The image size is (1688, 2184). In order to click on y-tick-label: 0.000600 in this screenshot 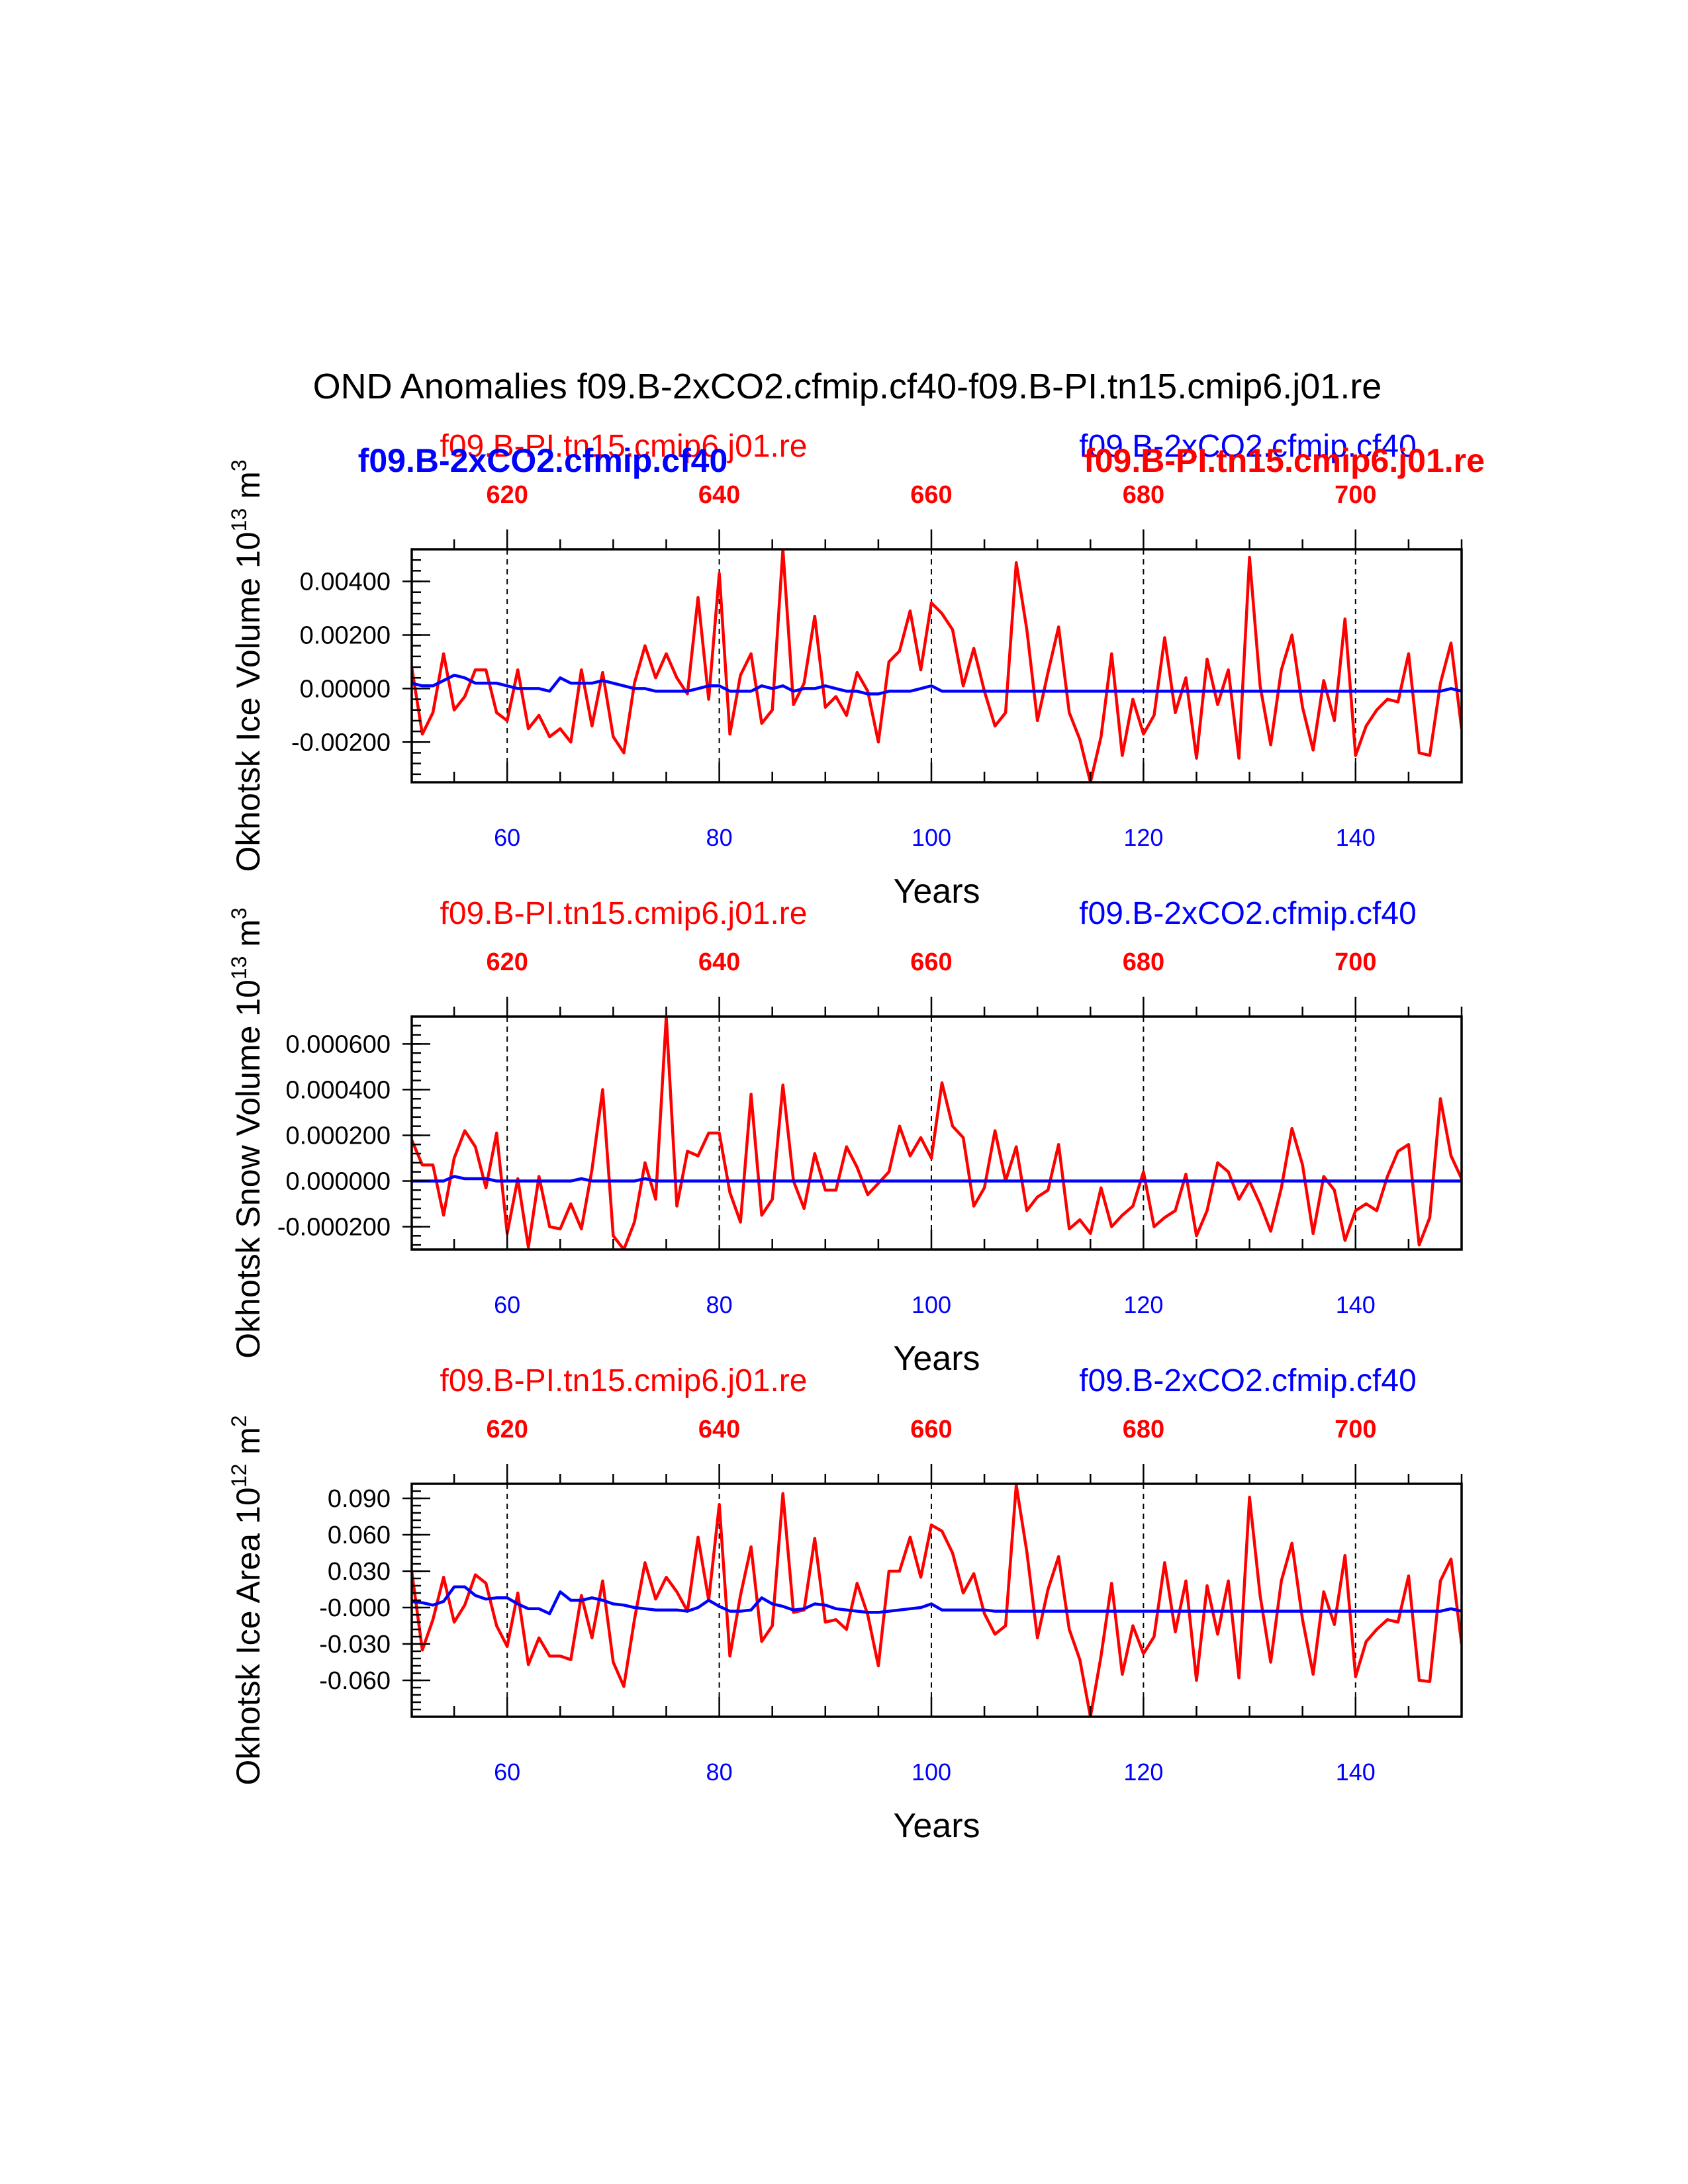, I will do `click(338, 1044)`.